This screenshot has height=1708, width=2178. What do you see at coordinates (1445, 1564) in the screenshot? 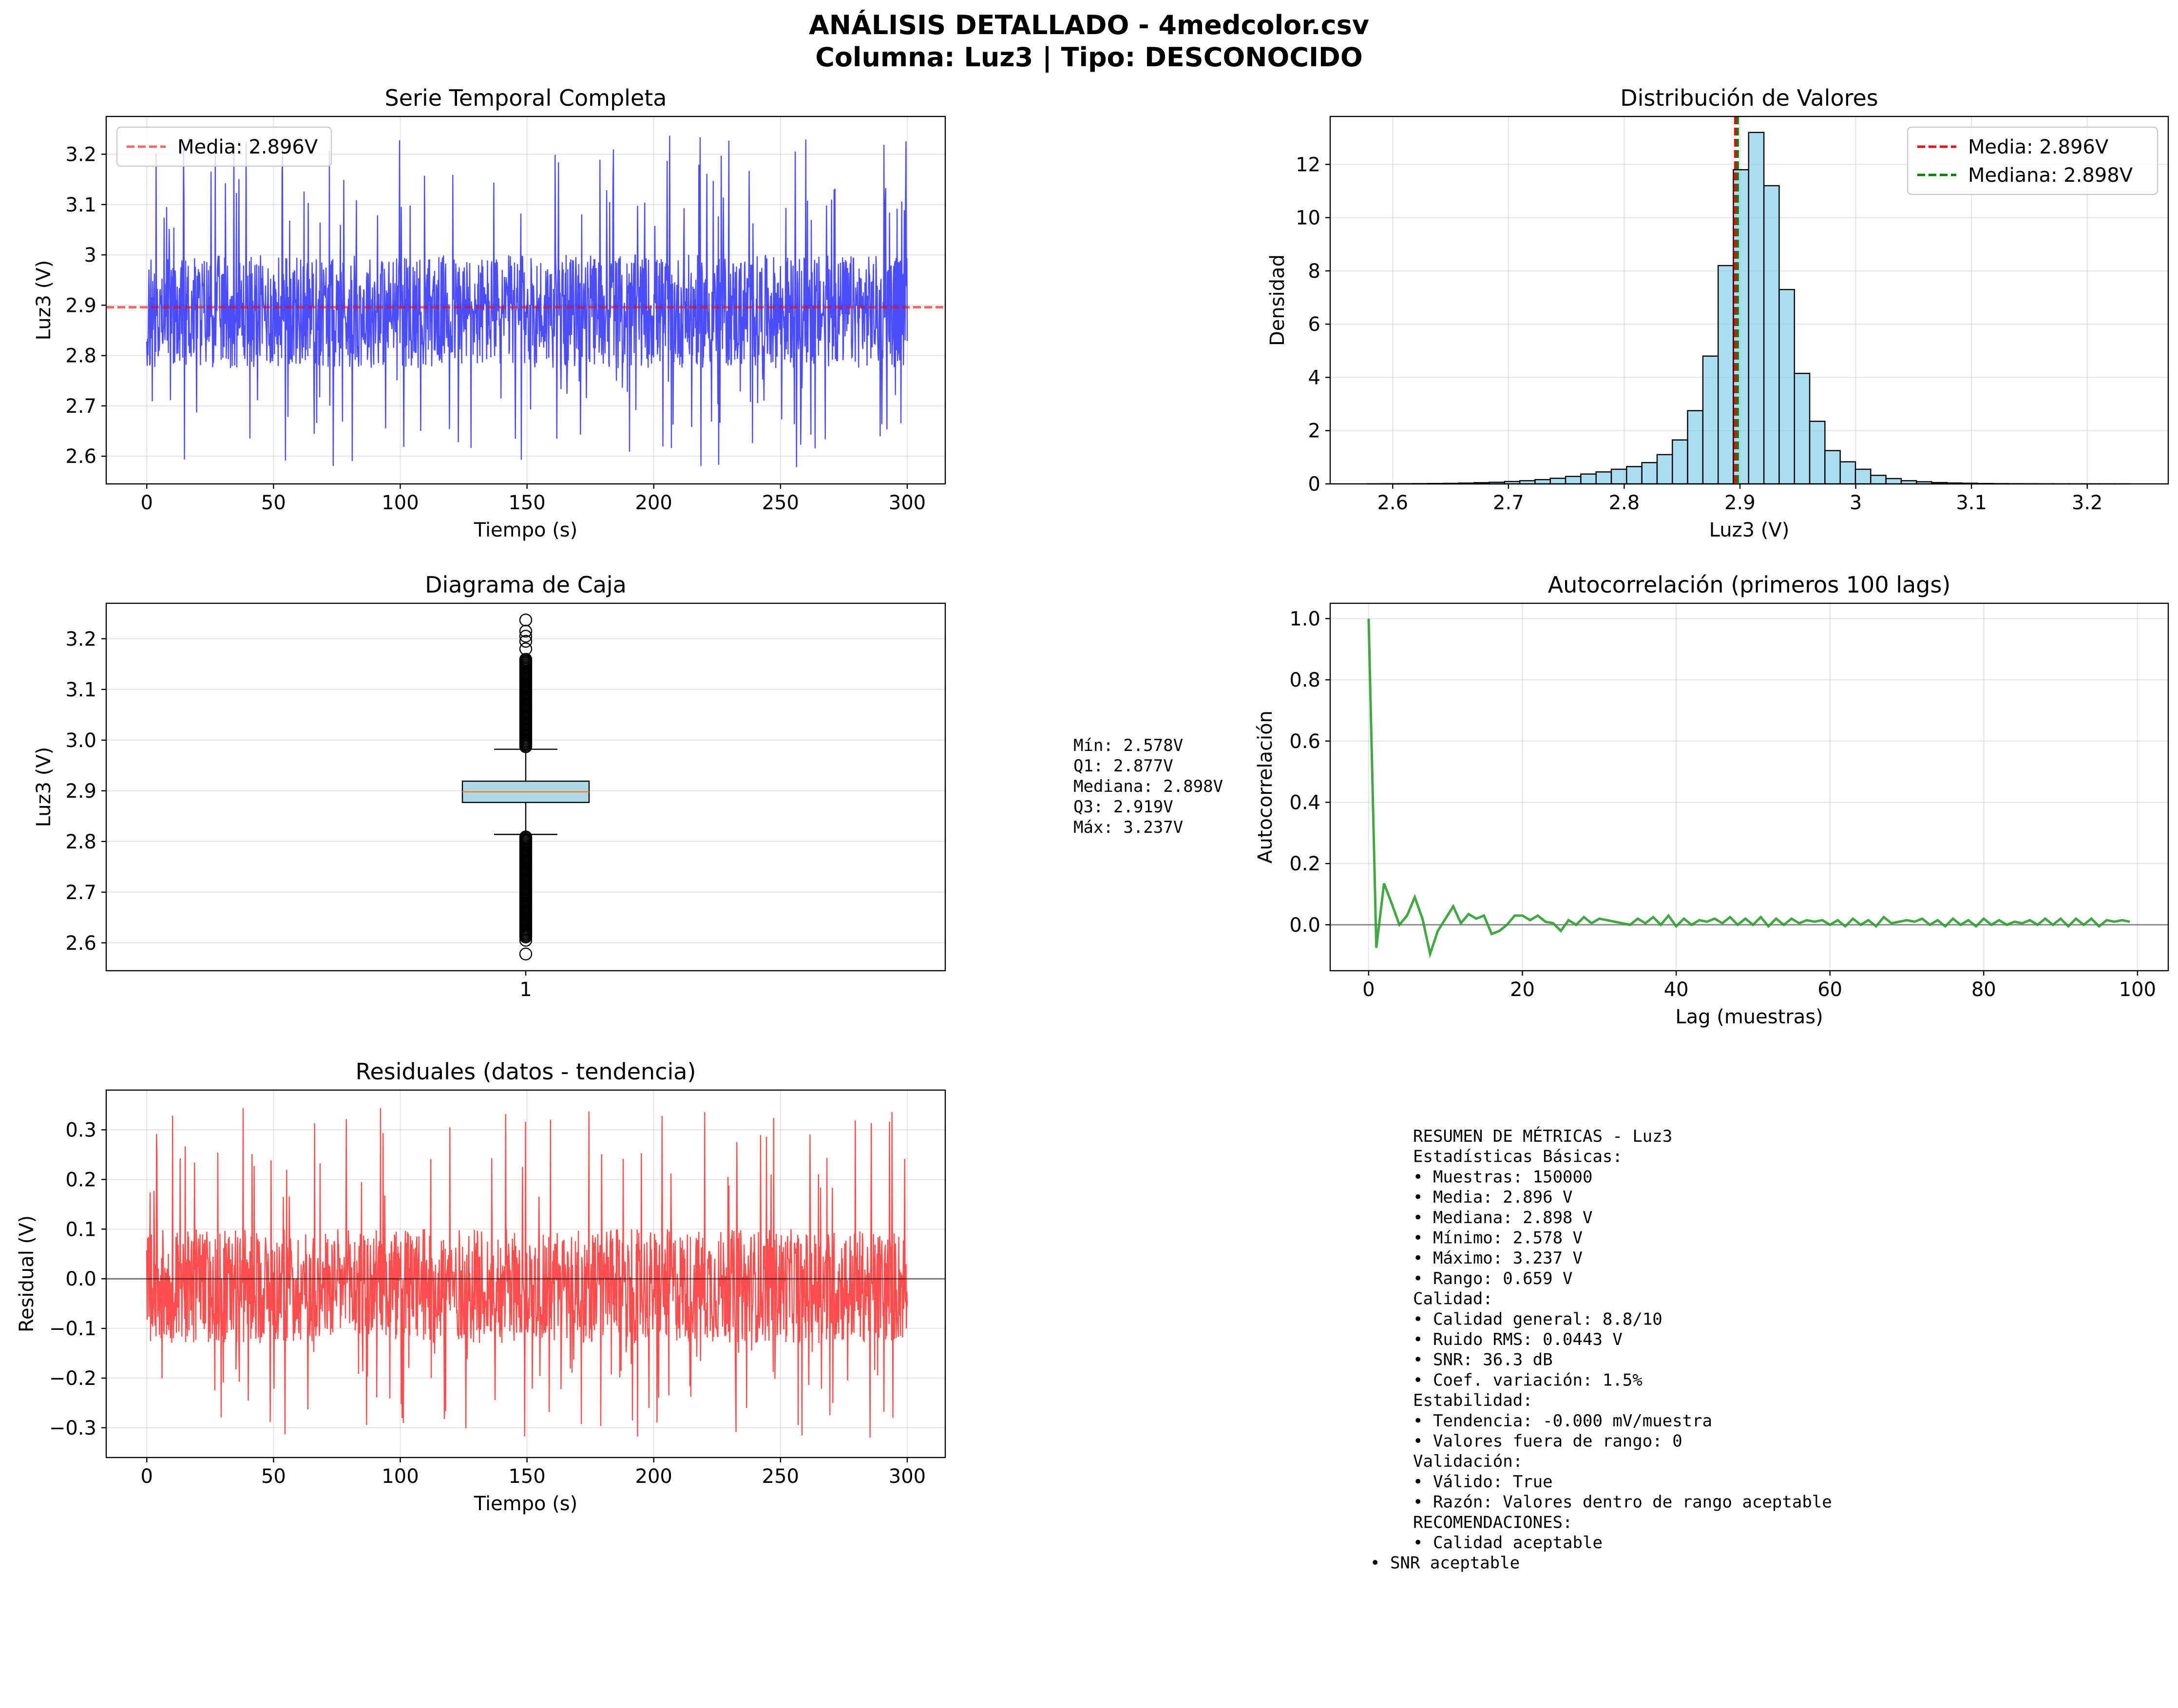
I see `summary-line: • SNR aceptable` at bounding box center [1445, 1564].